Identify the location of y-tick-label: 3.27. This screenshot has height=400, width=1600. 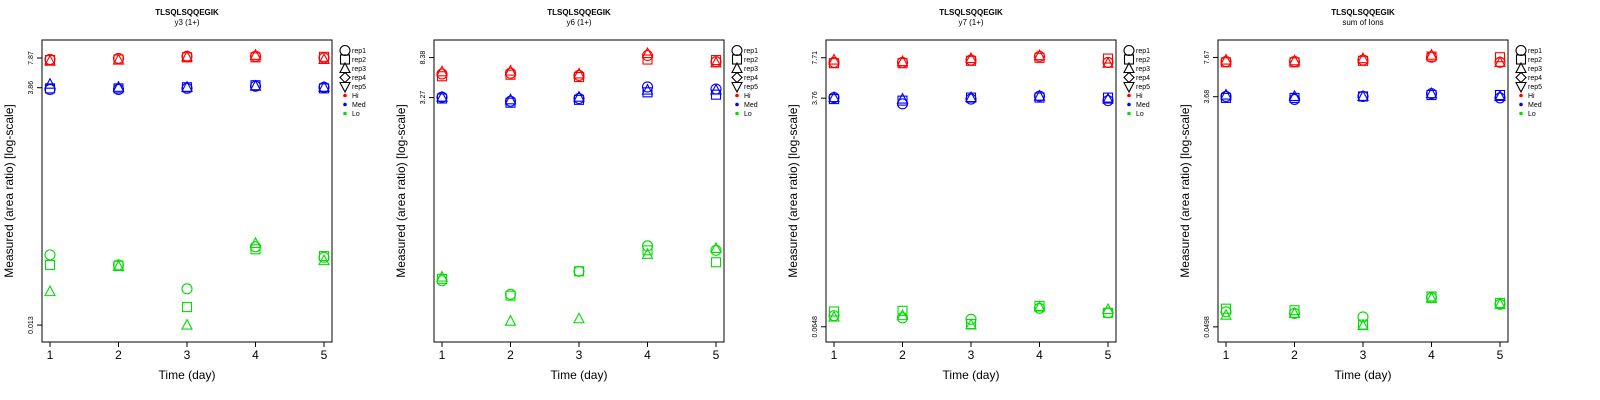
(423, 98).